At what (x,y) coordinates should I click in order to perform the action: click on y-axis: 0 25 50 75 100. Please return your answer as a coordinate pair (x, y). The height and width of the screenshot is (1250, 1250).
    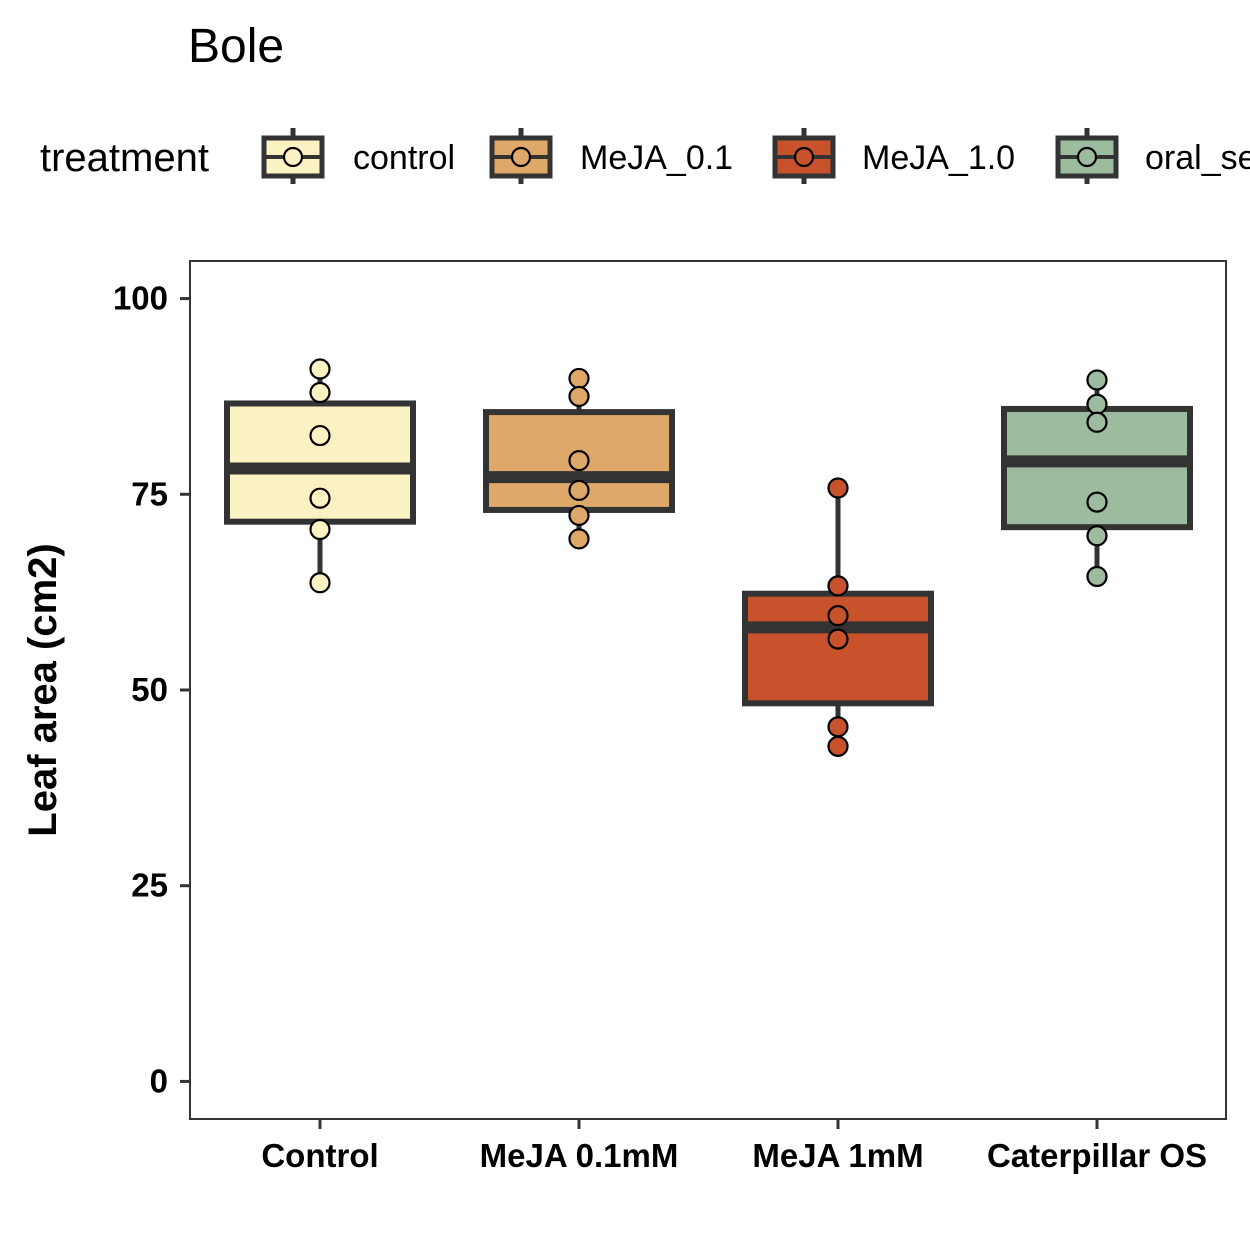
    Looking at the image, I should click on (151, 689).